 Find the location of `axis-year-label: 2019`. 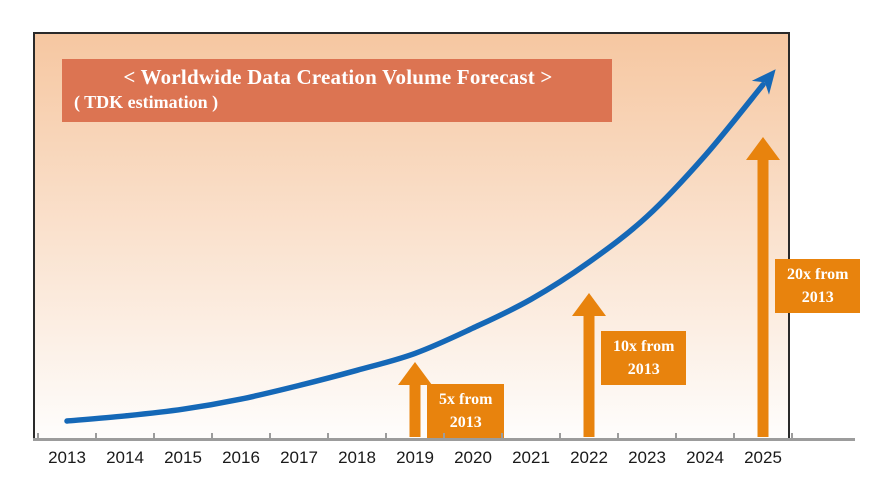

axis-year-label: 2019 is located at coordinates (415, 457).